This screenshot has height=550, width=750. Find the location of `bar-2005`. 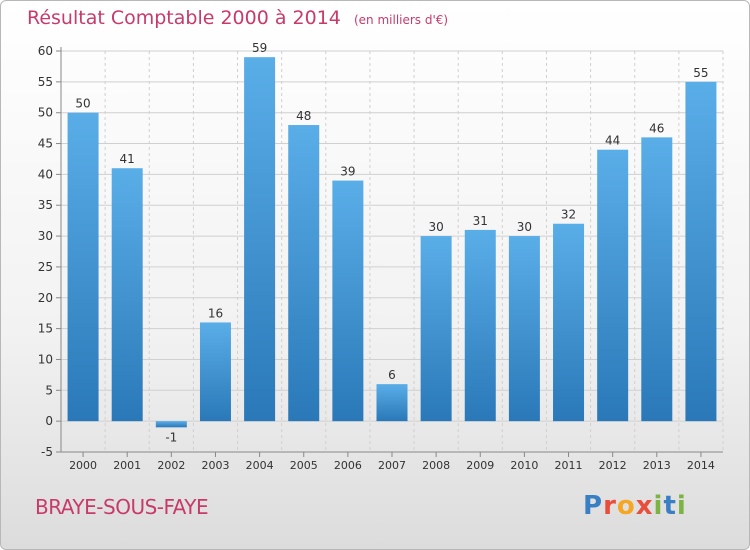

bar-2005 is located at coordinates (304, 273).